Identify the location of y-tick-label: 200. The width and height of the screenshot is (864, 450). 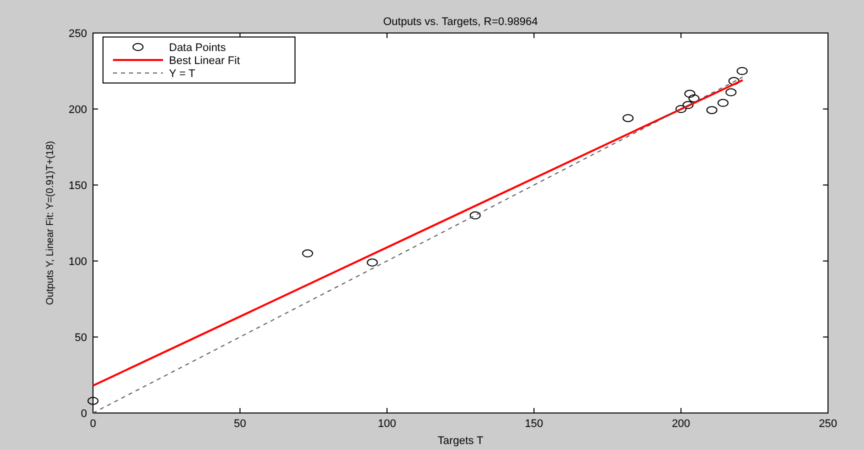
(77, 110).